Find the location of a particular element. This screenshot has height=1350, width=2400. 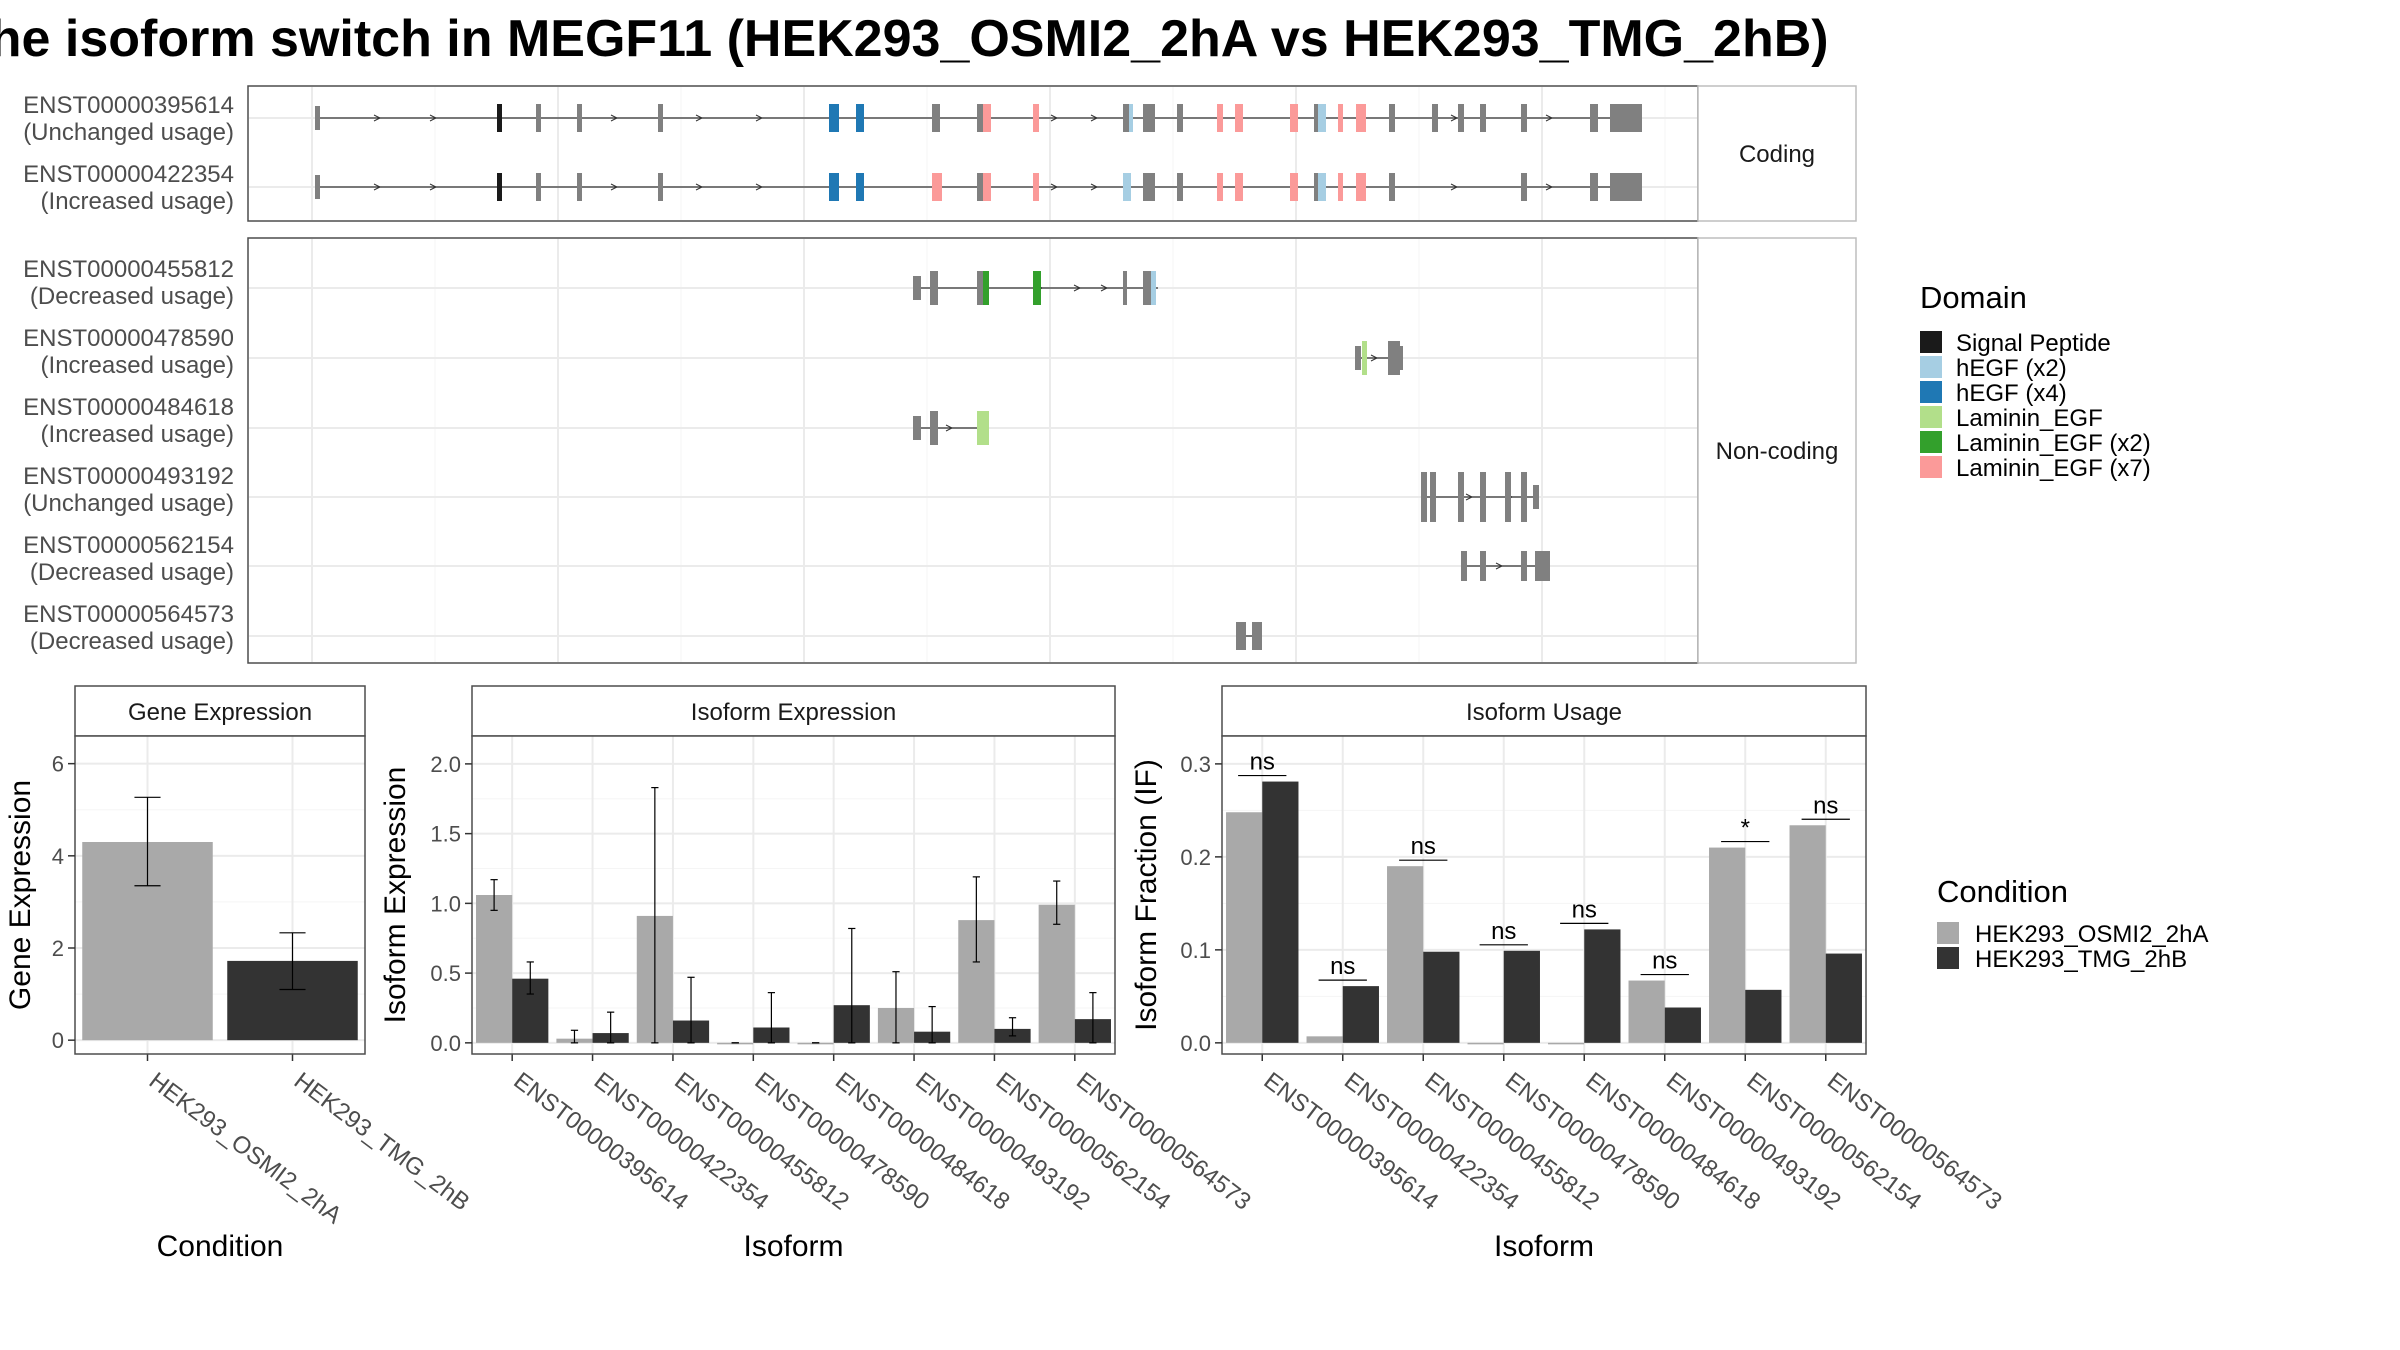

transcript-id-label: ENST00000562154 is located at coordinates (128, 545).